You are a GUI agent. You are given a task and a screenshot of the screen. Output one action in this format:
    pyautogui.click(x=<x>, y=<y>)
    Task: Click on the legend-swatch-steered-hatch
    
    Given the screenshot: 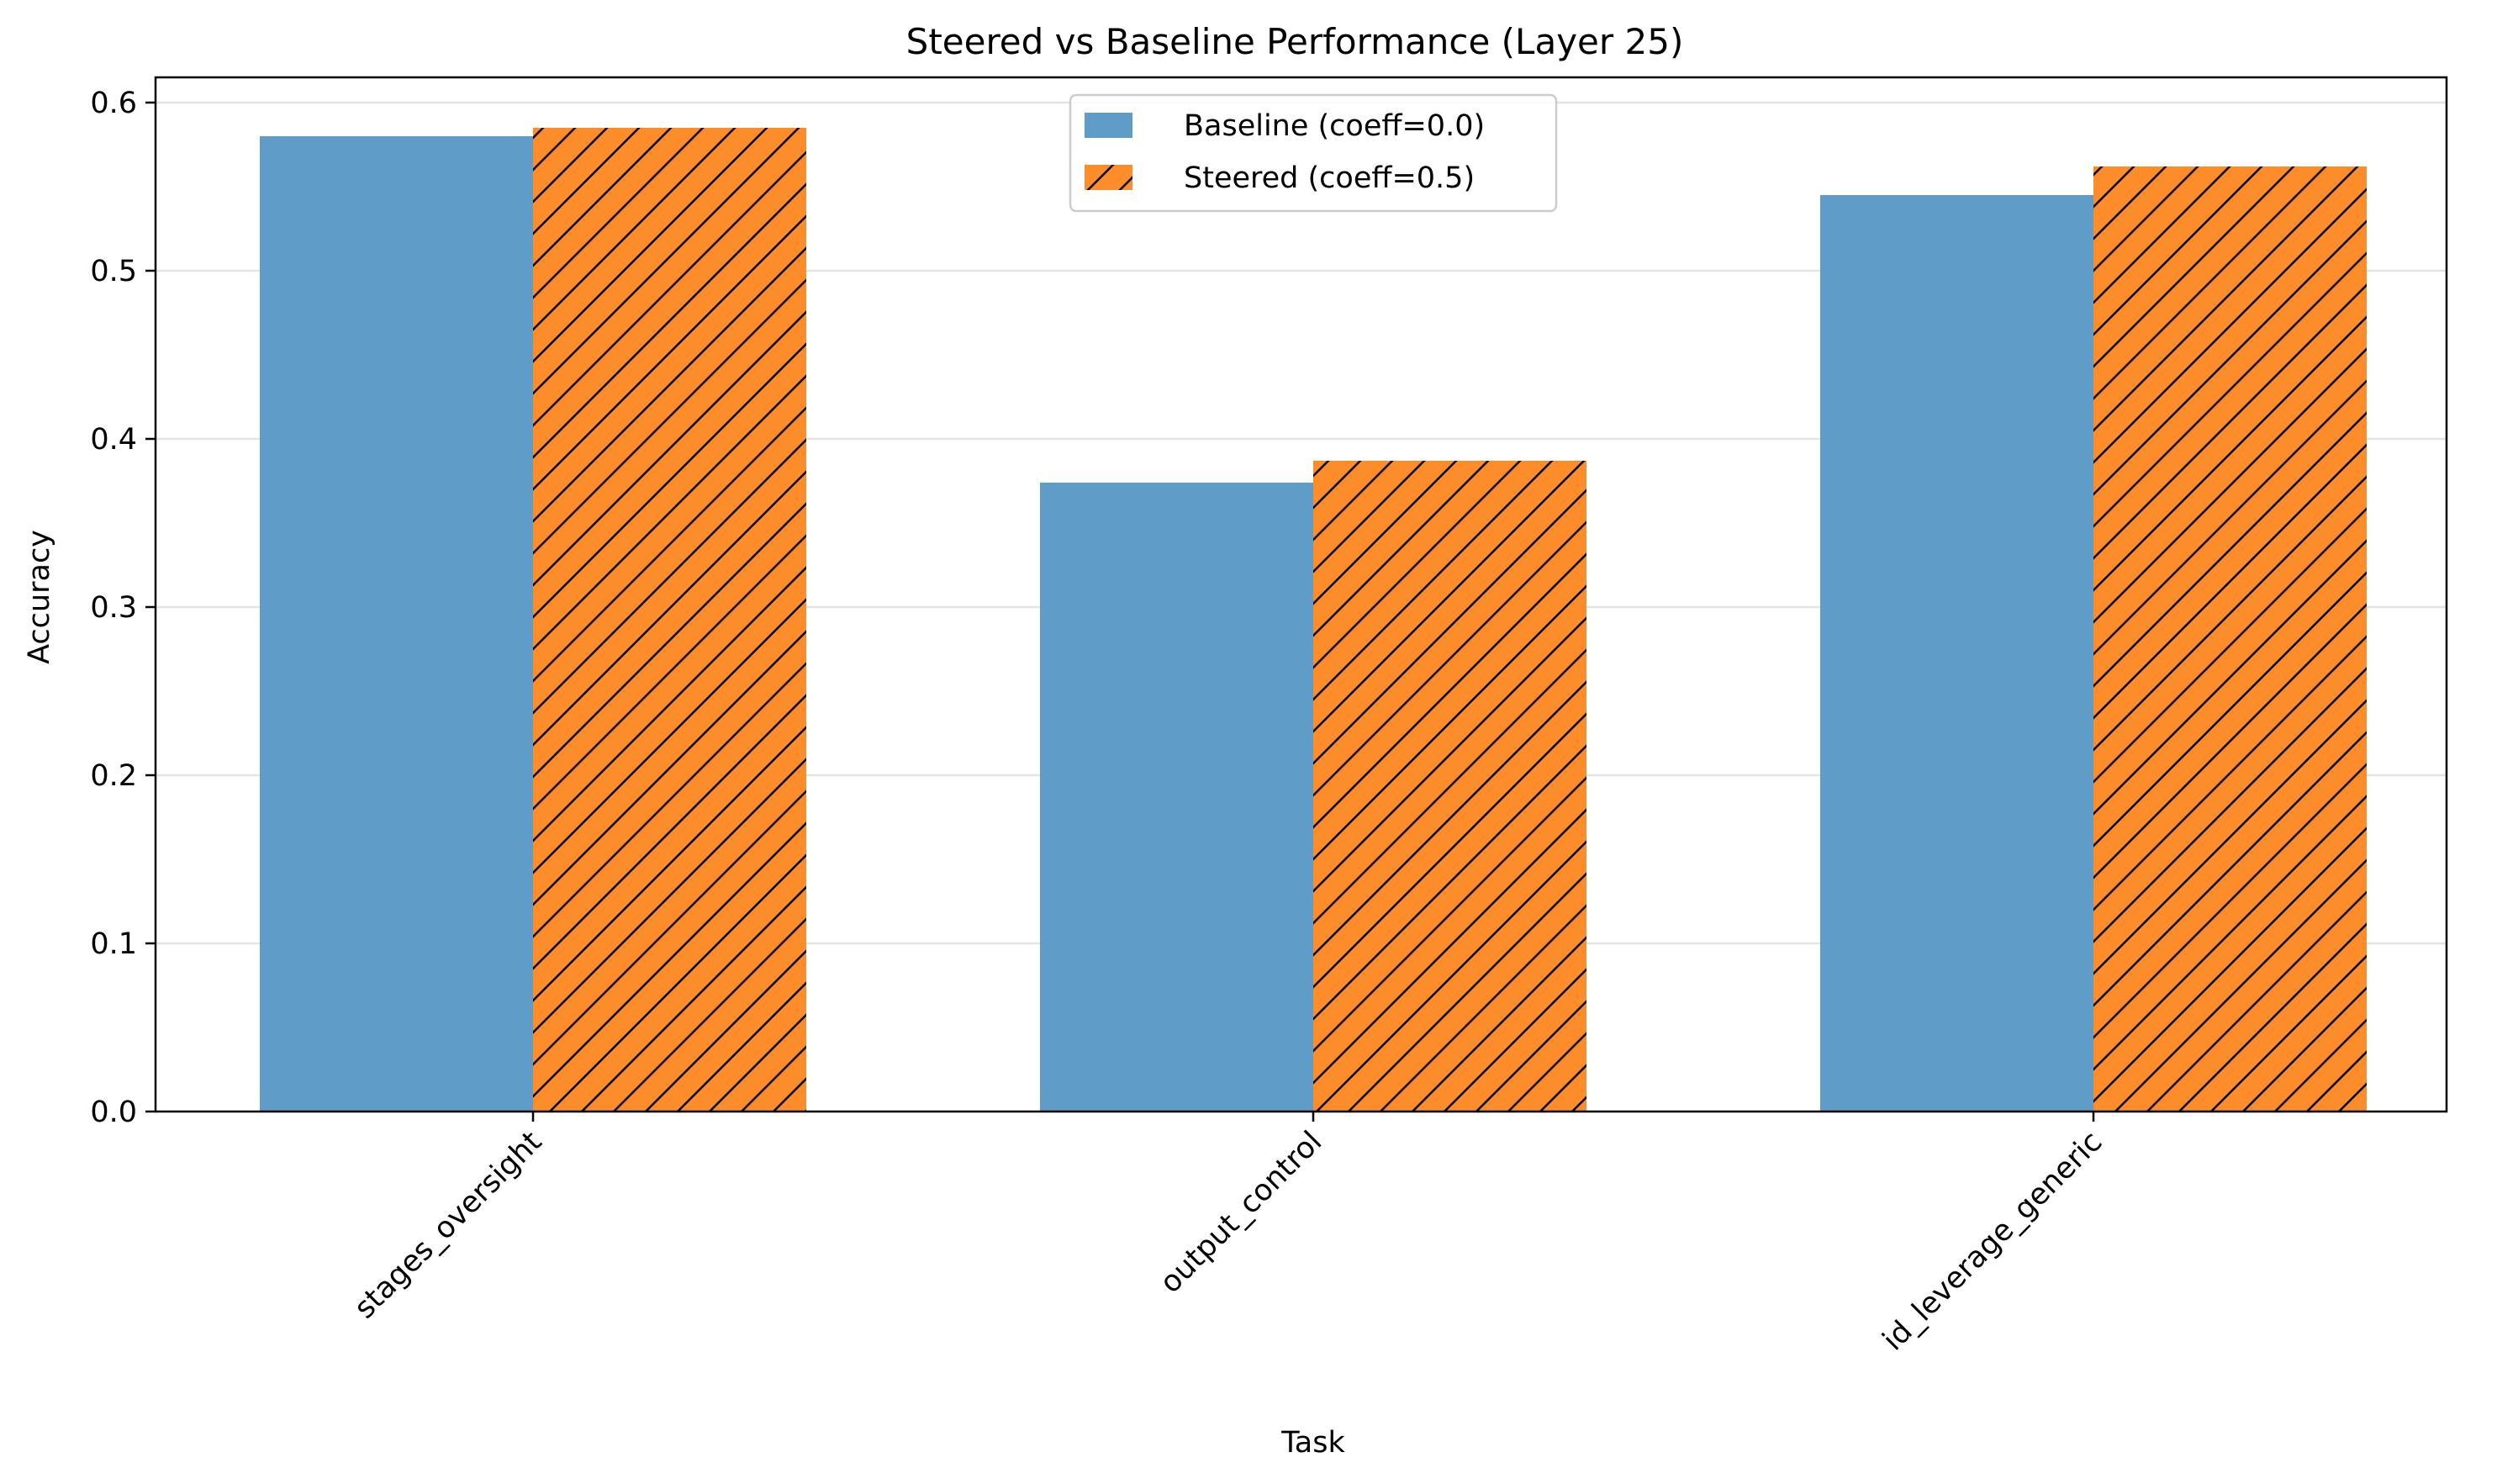 What is the action you would take?
    pyautogui.click(x=1108, y=177)
    